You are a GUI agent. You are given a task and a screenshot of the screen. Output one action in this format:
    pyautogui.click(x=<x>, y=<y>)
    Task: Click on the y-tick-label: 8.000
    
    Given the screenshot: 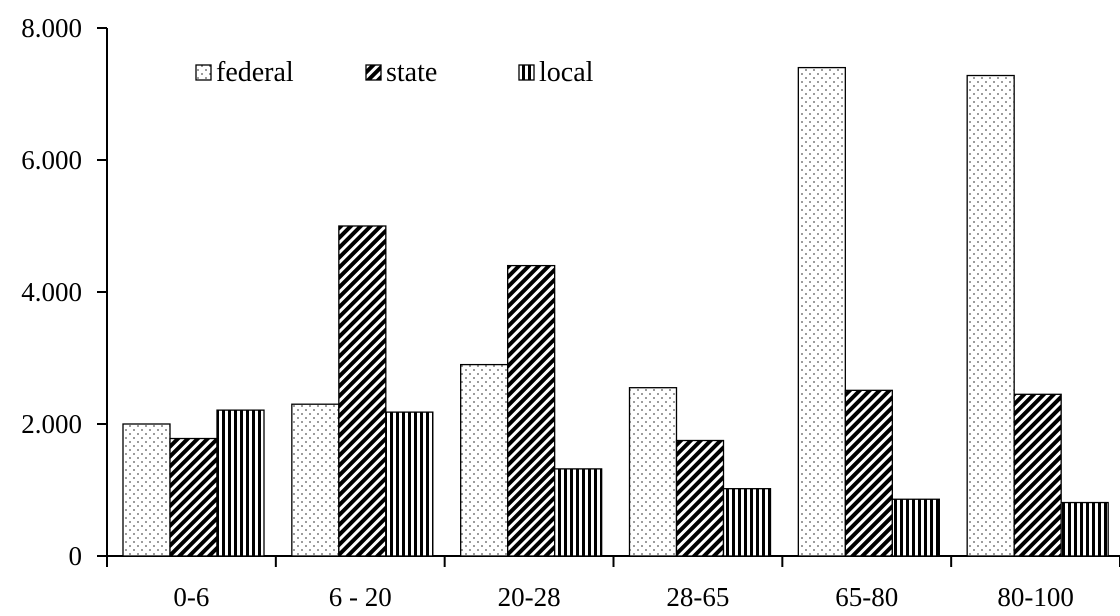 What is the action you would take?
    pyautogui.click(x=51, y=28)
    